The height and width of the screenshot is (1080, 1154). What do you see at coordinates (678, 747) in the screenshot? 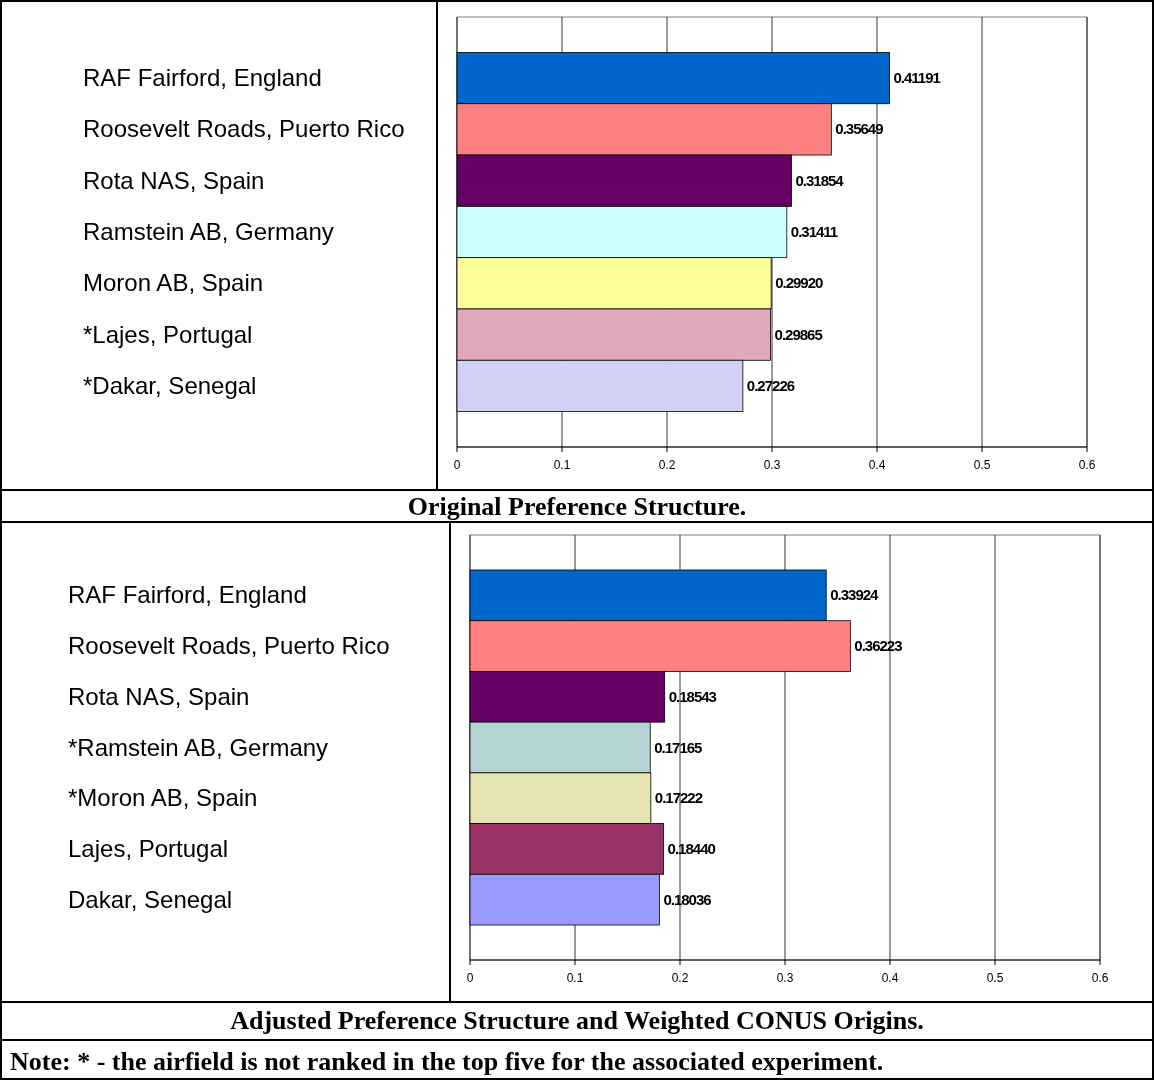
I see `data-label: 0.17165` at bounding box center [678, 747].